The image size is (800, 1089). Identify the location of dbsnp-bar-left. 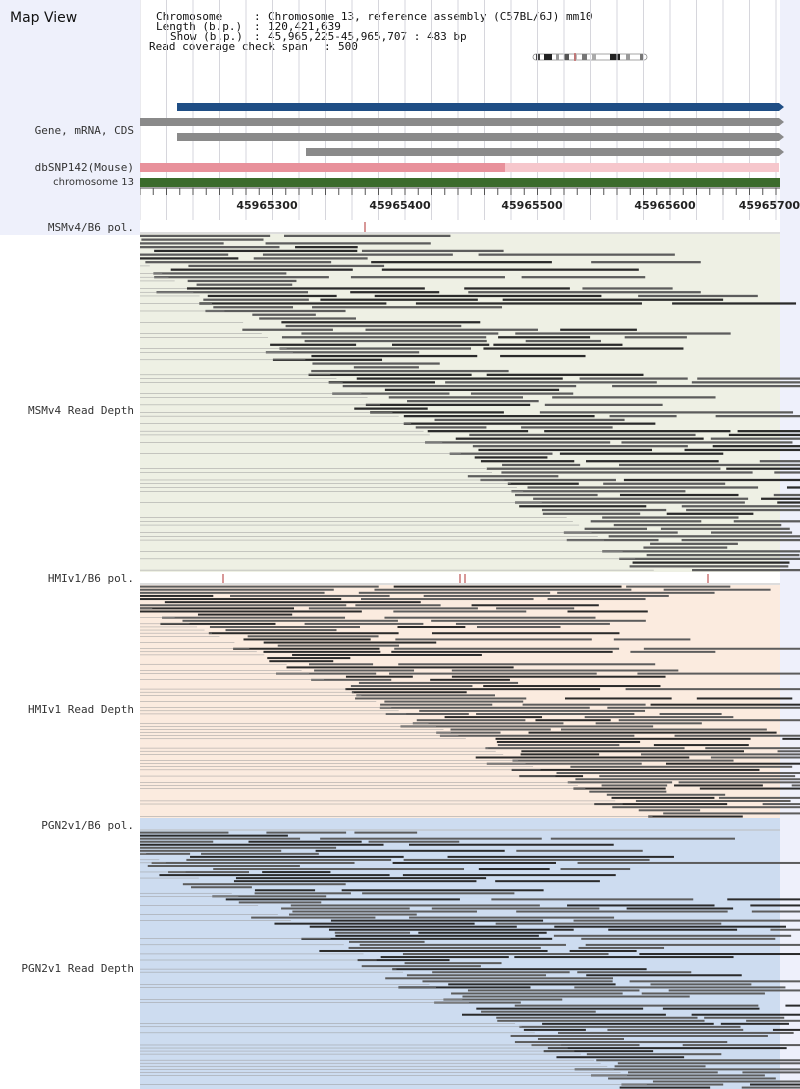
(322, 167).